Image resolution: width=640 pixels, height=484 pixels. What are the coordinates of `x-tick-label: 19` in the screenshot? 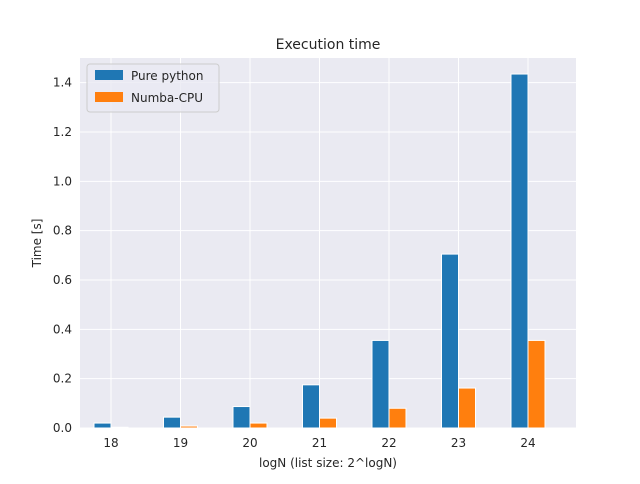 It's located at (180, 443).